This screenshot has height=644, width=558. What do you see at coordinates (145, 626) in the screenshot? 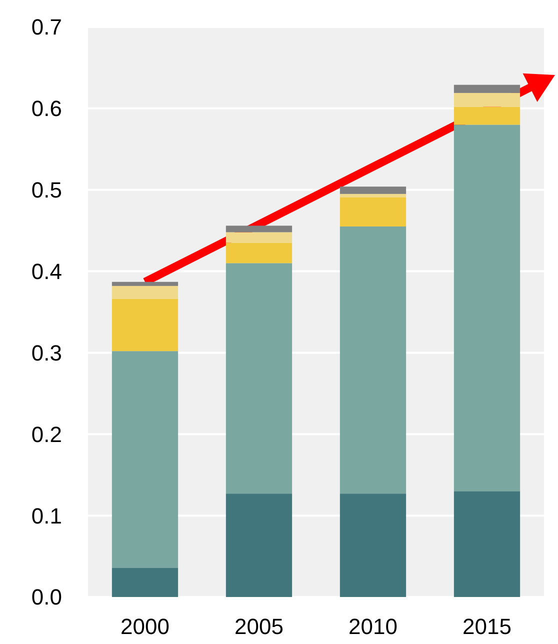
I see `x-tick-label: 2000` at bounding box center [145, 626].